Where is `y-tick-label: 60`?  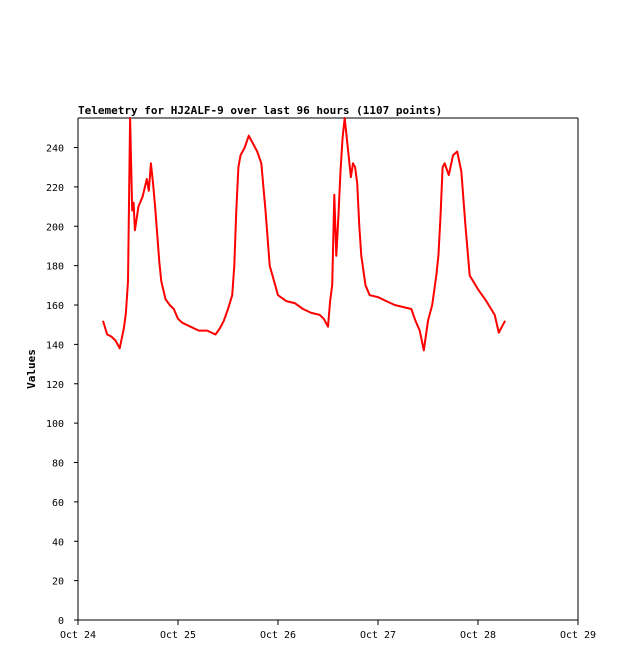
y-tick-label: 60 is located at coordinates (58, 503).